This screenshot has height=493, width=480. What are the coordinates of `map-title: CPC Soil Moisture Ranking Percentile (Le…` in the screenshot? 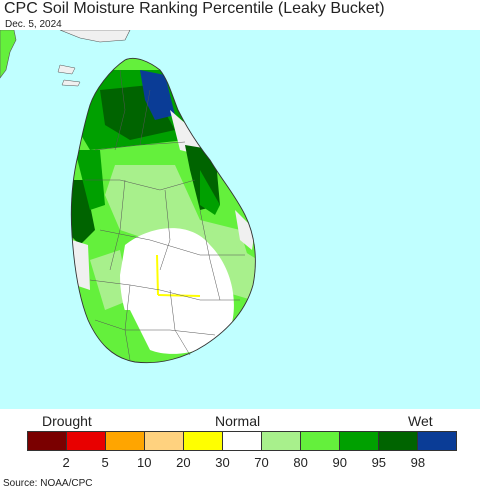 It's located at (194, 8).